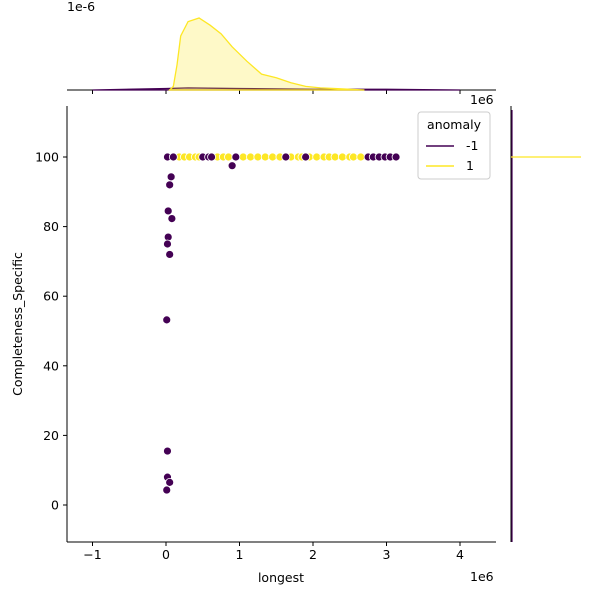 The height and width of the screenshot is (604, 600). Describe the element at coordinates (51, 435) in the screenshot. I see `y-tick-label: 20` at that location.